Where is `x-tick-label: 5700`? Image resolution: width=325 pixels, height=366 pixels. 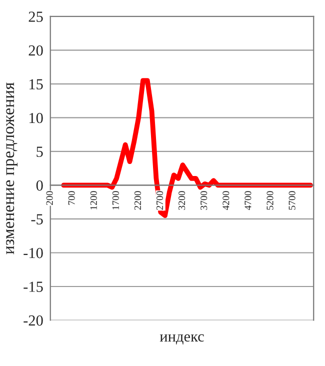
x-tick-label: 5700 is located at coordinates (292, 200).